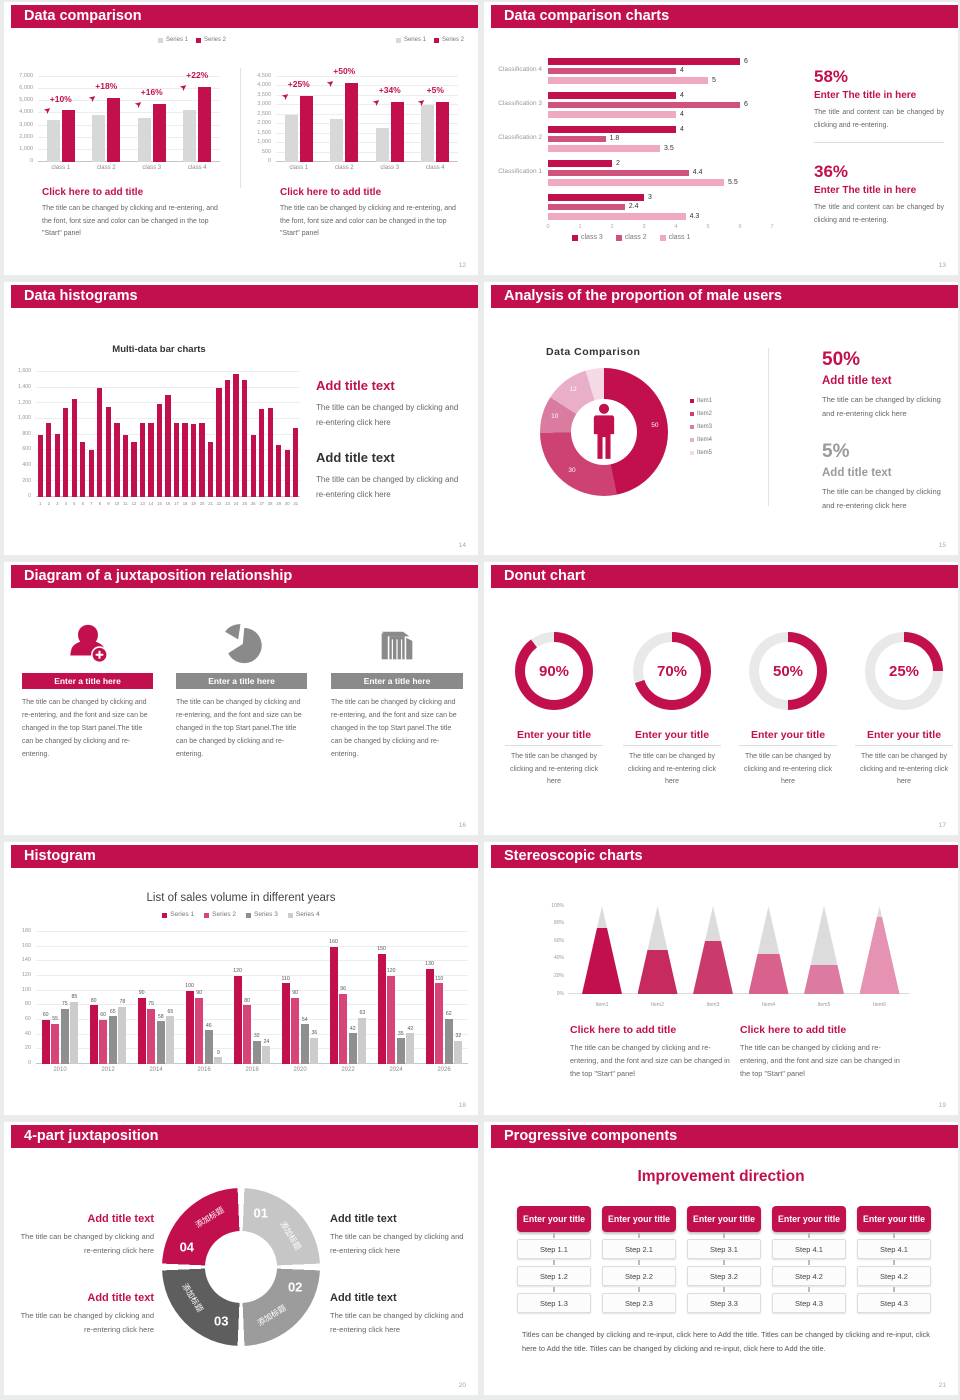 The image size is (960, 1400). I want to click on step-box: Step 4.3, so click(809, 1303).